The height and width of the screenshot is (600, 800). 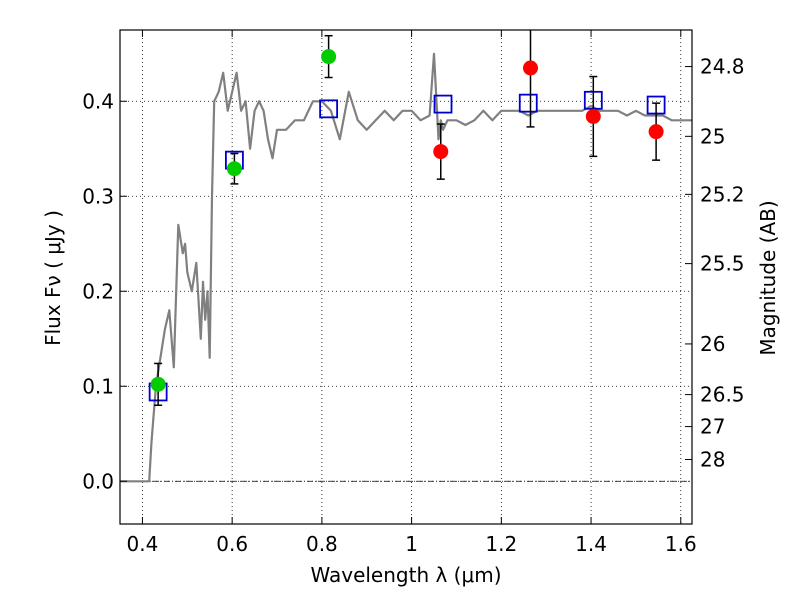 I want to click on mag-tick-label: 25.5, so click(x=722, y=264).